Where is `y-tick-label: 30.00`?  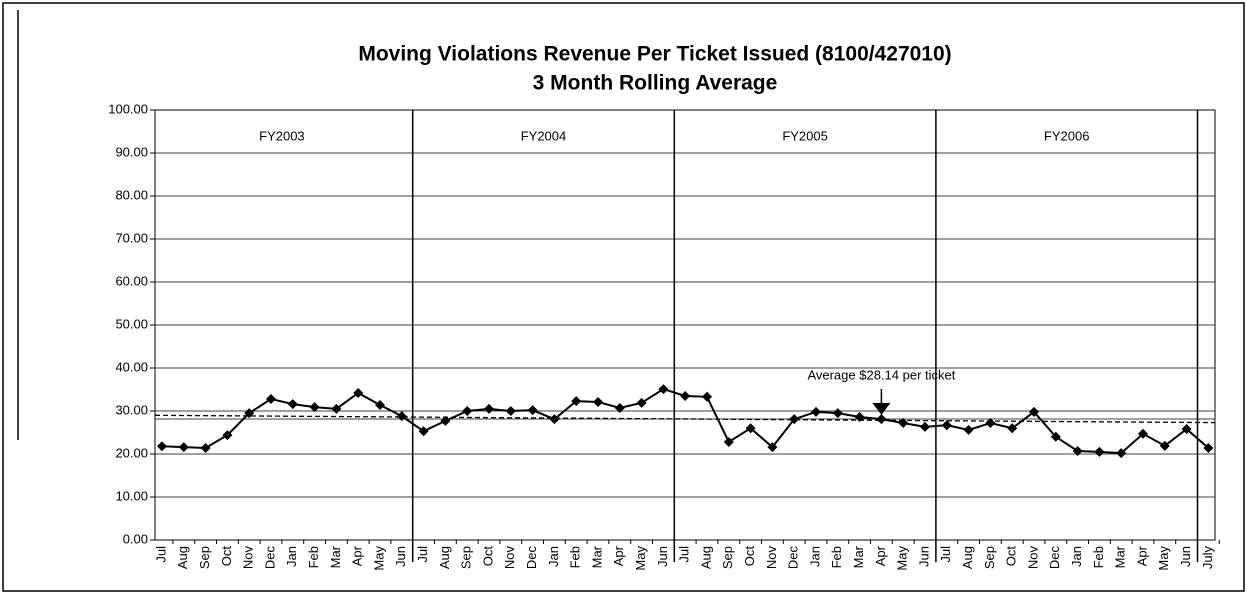
y-tick-label: 30.00 is located at coordinates (131, 409).